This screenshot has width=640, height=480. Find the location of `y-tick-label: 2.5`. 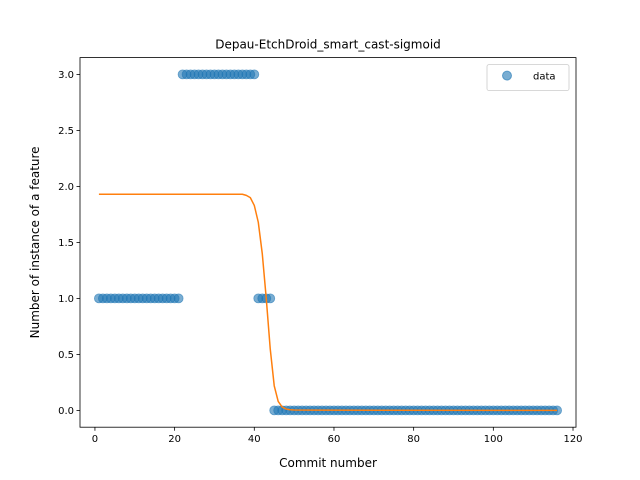

y-tick-label: 2.5 is located at coordinates (66, 131).